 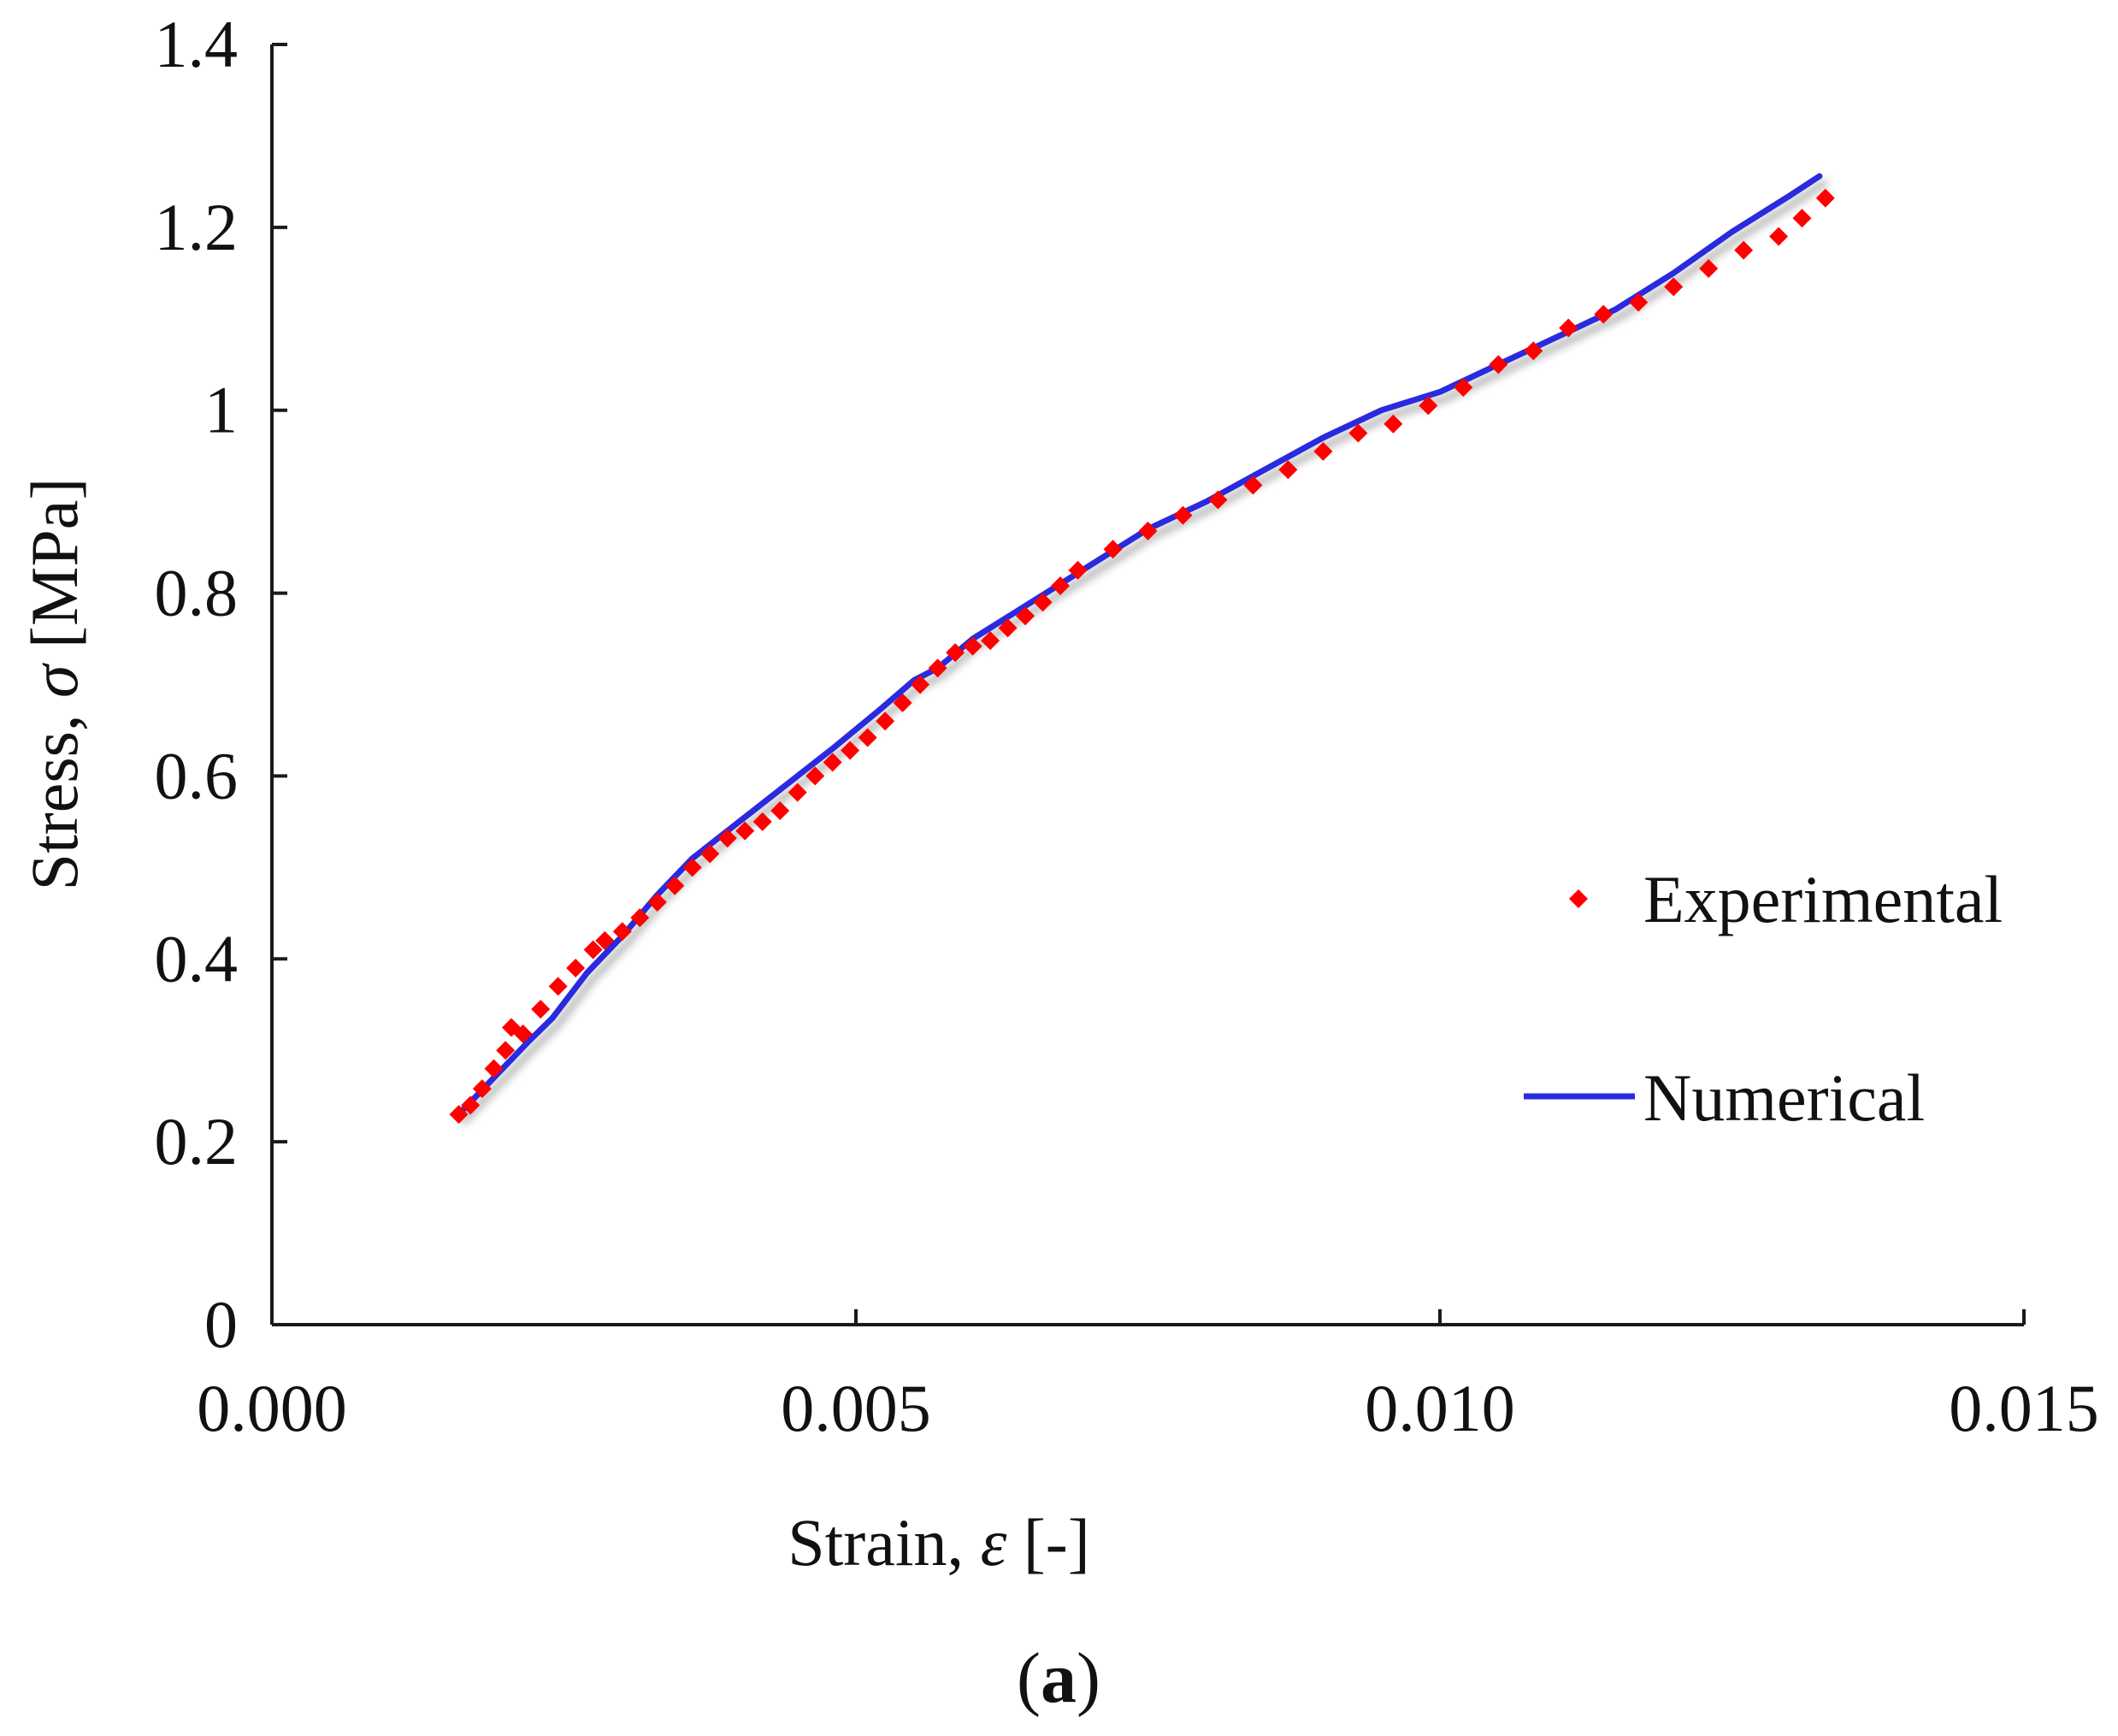 I want to click on y-tick-label: 0.8, so click(x=197, y=593).